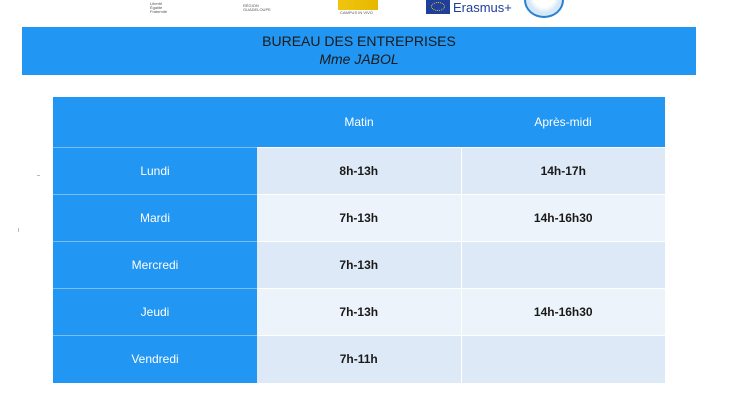 This screenshot has height=410, width=730. What do you see at coordinates (359, 41) in the screenshot?
I see `page-title: BUREAU DES ENTREPRISES` at bounding box center [359, 41].